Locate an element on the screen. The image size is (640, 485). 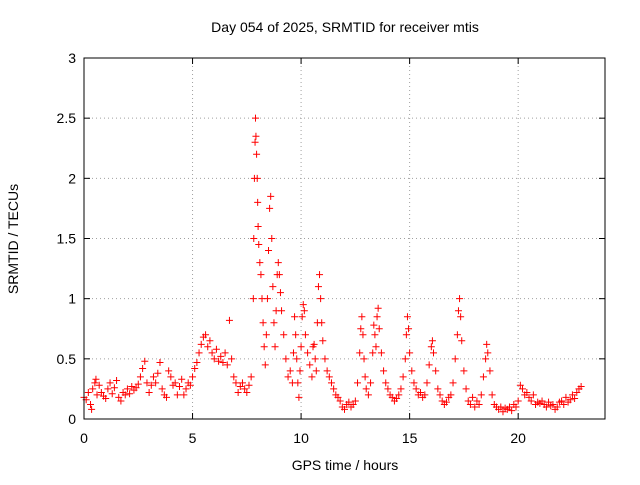
x-tick-label: 10 is located at coordinates (301, 438).